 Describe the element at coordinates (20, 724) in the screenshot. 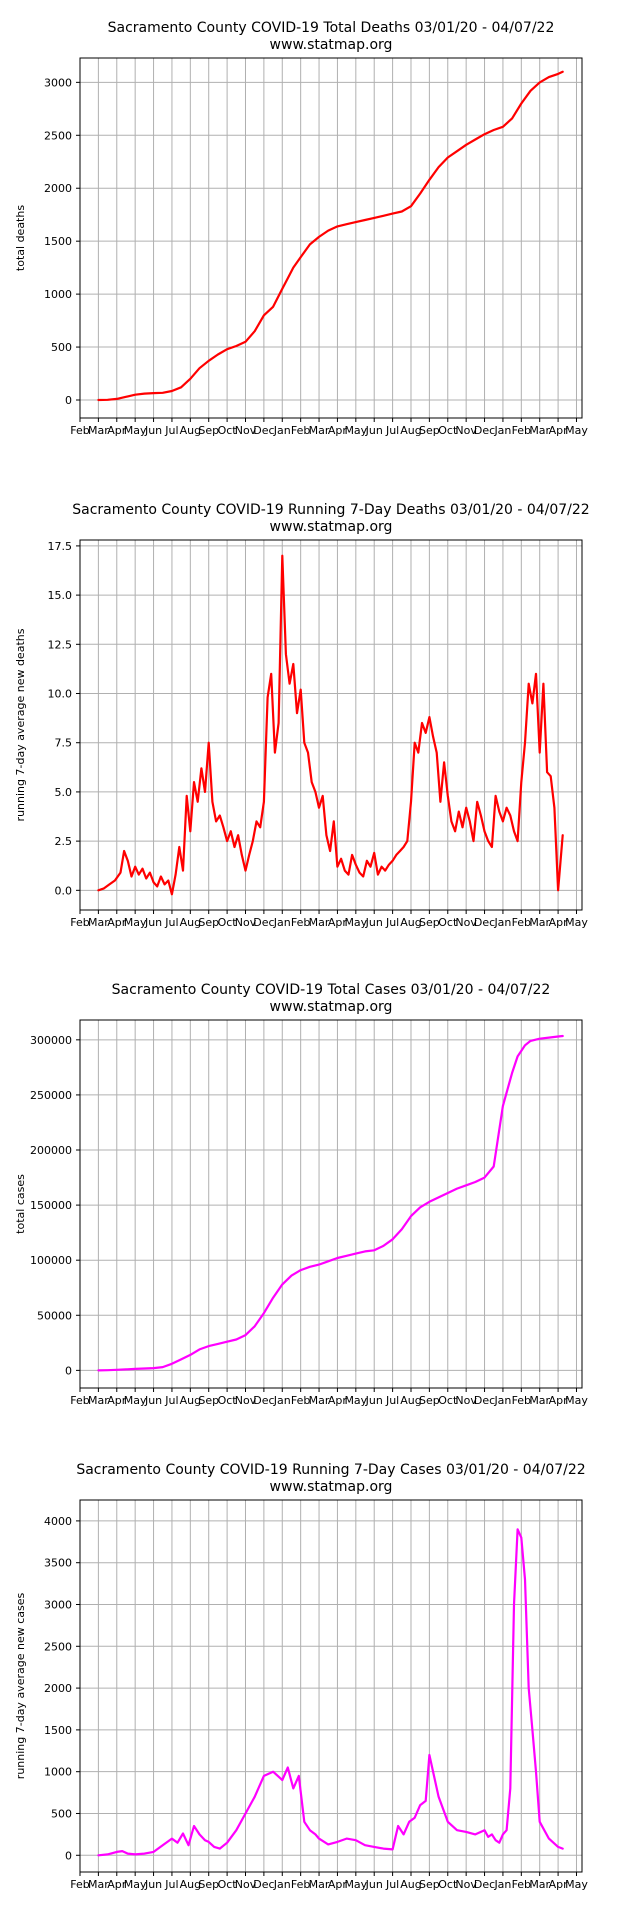

I see `y-axis-label: running 7-day average new deaths` at that location.